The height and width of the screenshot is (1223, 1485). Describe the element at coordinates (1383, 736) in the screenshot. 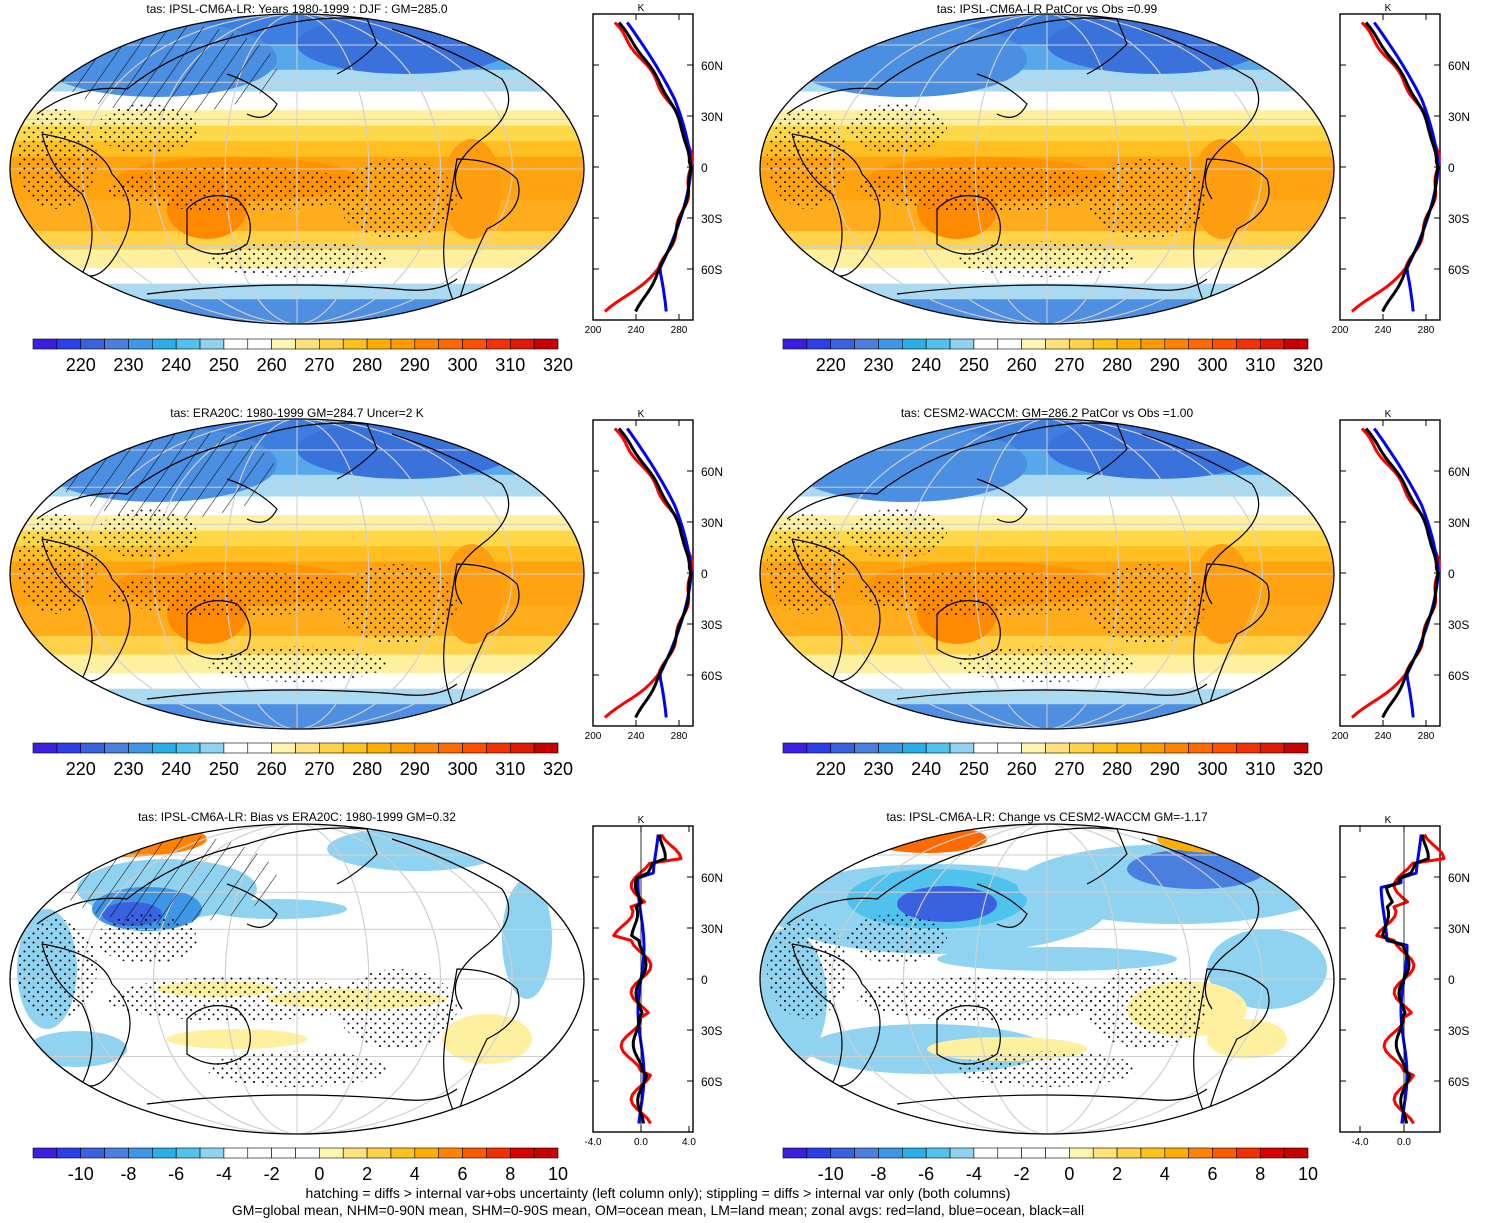

I see `zonal-x-tick: 240` at that location.